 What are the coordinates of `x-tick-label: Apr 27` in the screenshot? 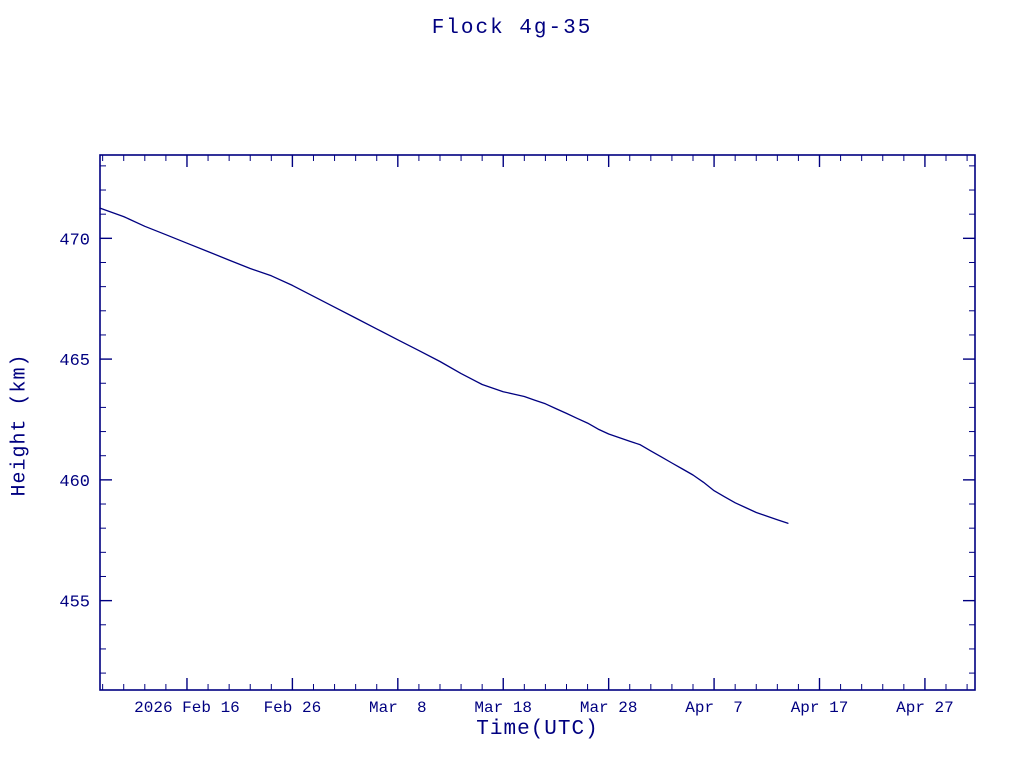 It's located at (925, 708).